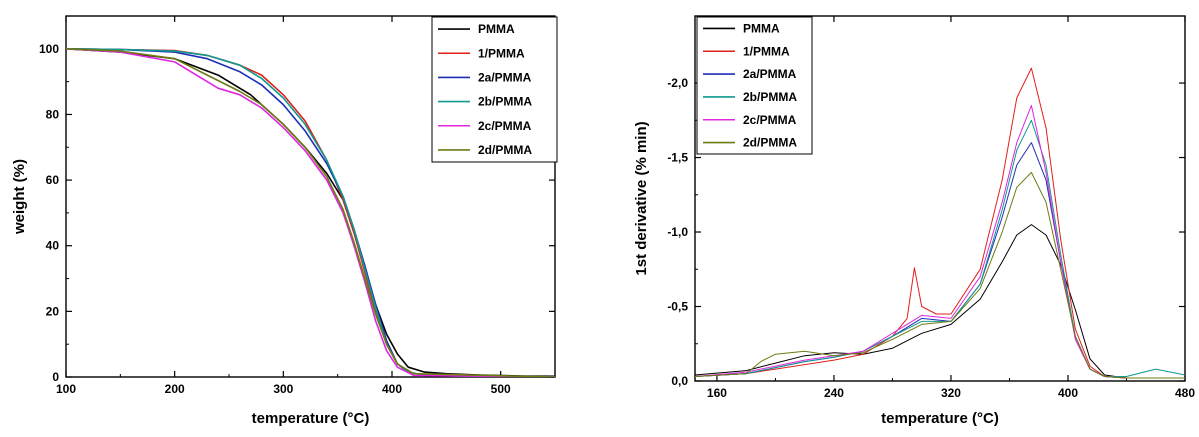  I want to click on y-tick-label: -1,5, so click(677, 158).